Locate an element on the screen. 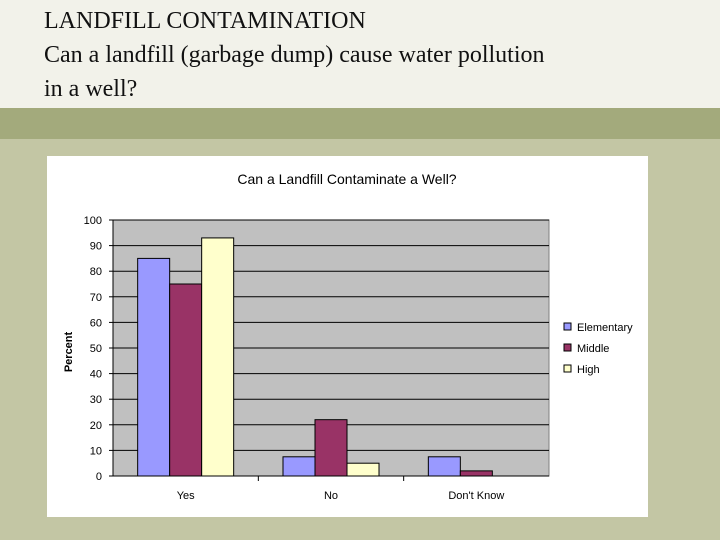 This screenshot has width=720, height=540. y-tick-label: 90 is located at coordinates (96, 247).